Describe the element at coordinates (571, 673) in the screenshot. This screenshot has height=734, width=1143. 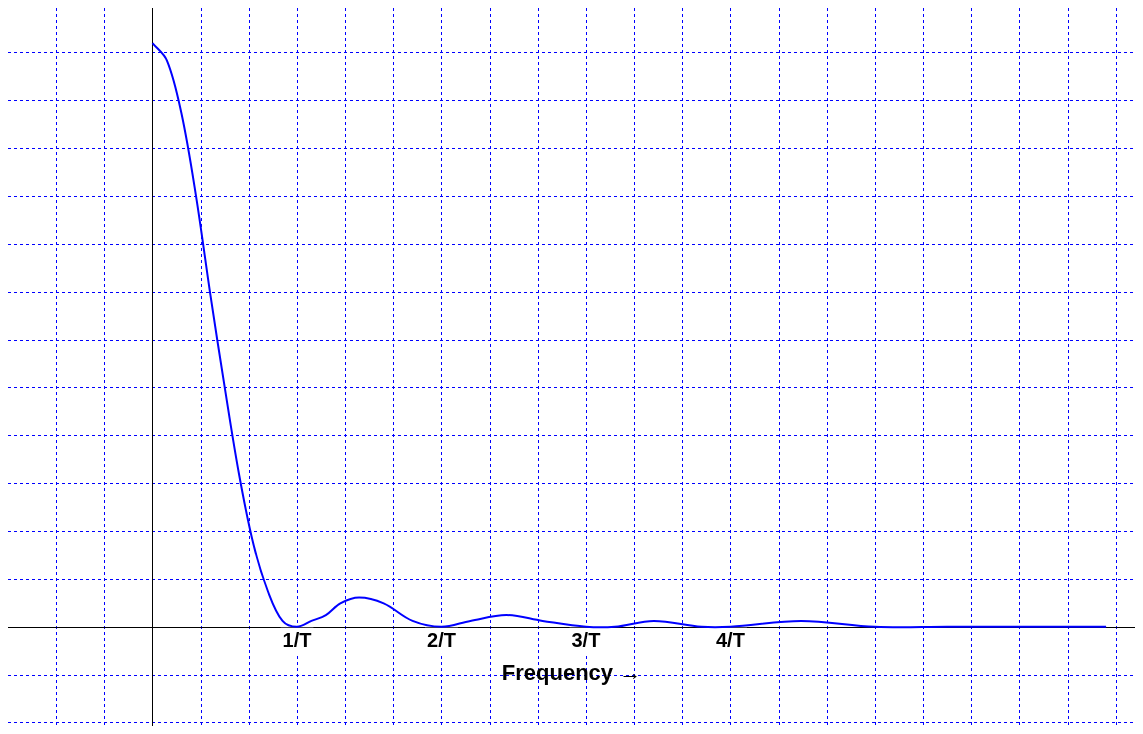
I see `x-axis-title: Frequency →` at that location.